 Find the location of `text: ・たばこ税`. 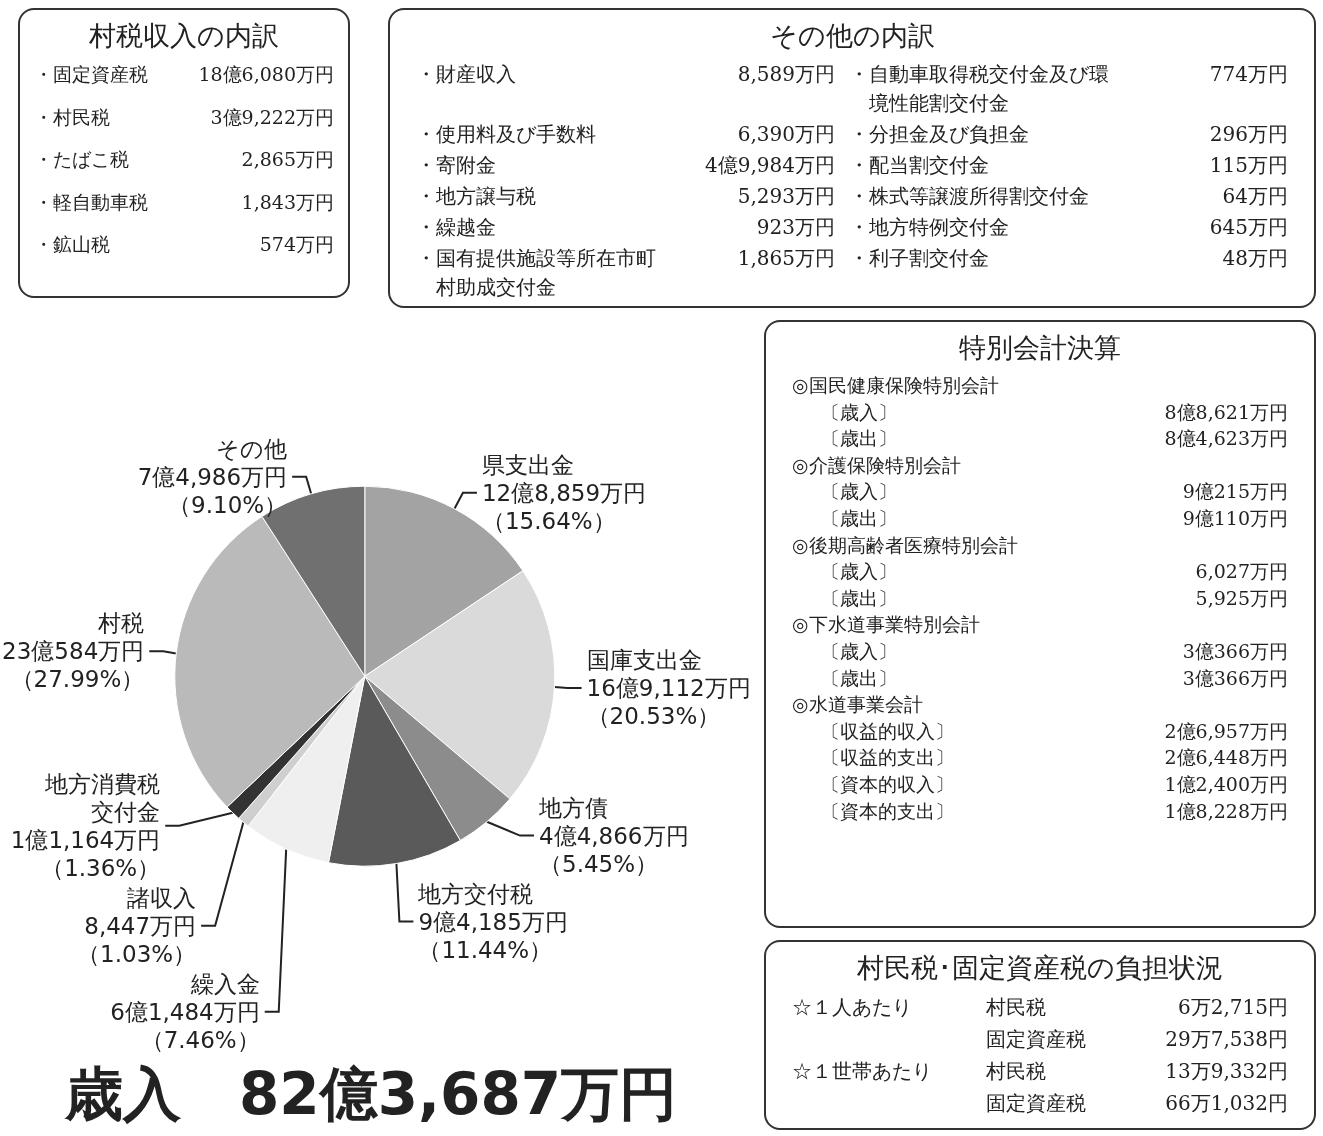

text: ・たばこ税 is located at coordinates (82, 159).